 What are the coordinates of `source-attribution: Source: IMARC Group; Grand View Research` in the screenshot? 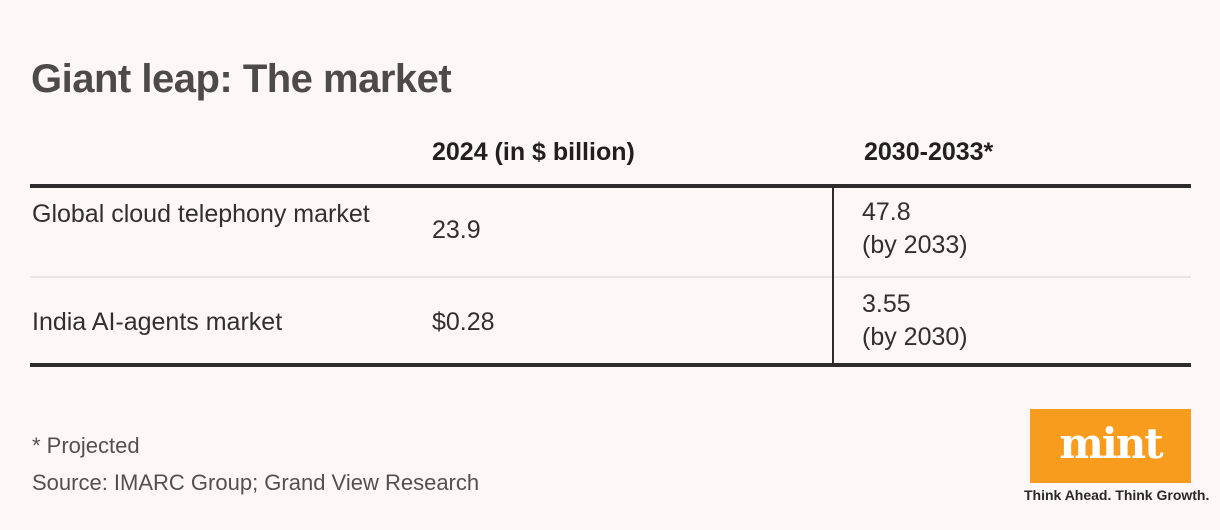 It's located at (256, 482).